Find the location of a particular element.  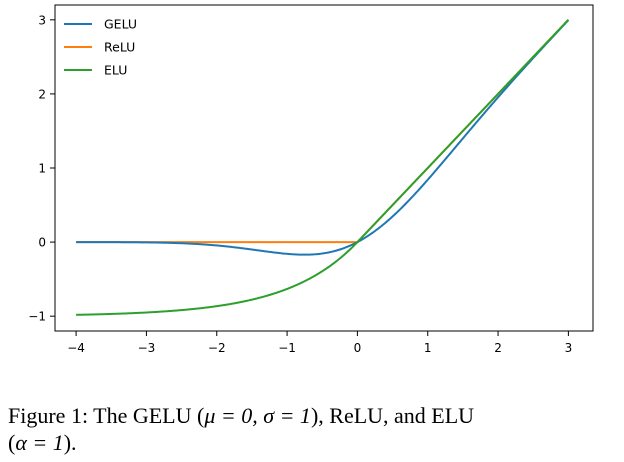

y-tick-label: 3 is located at coordinates (42, 20).